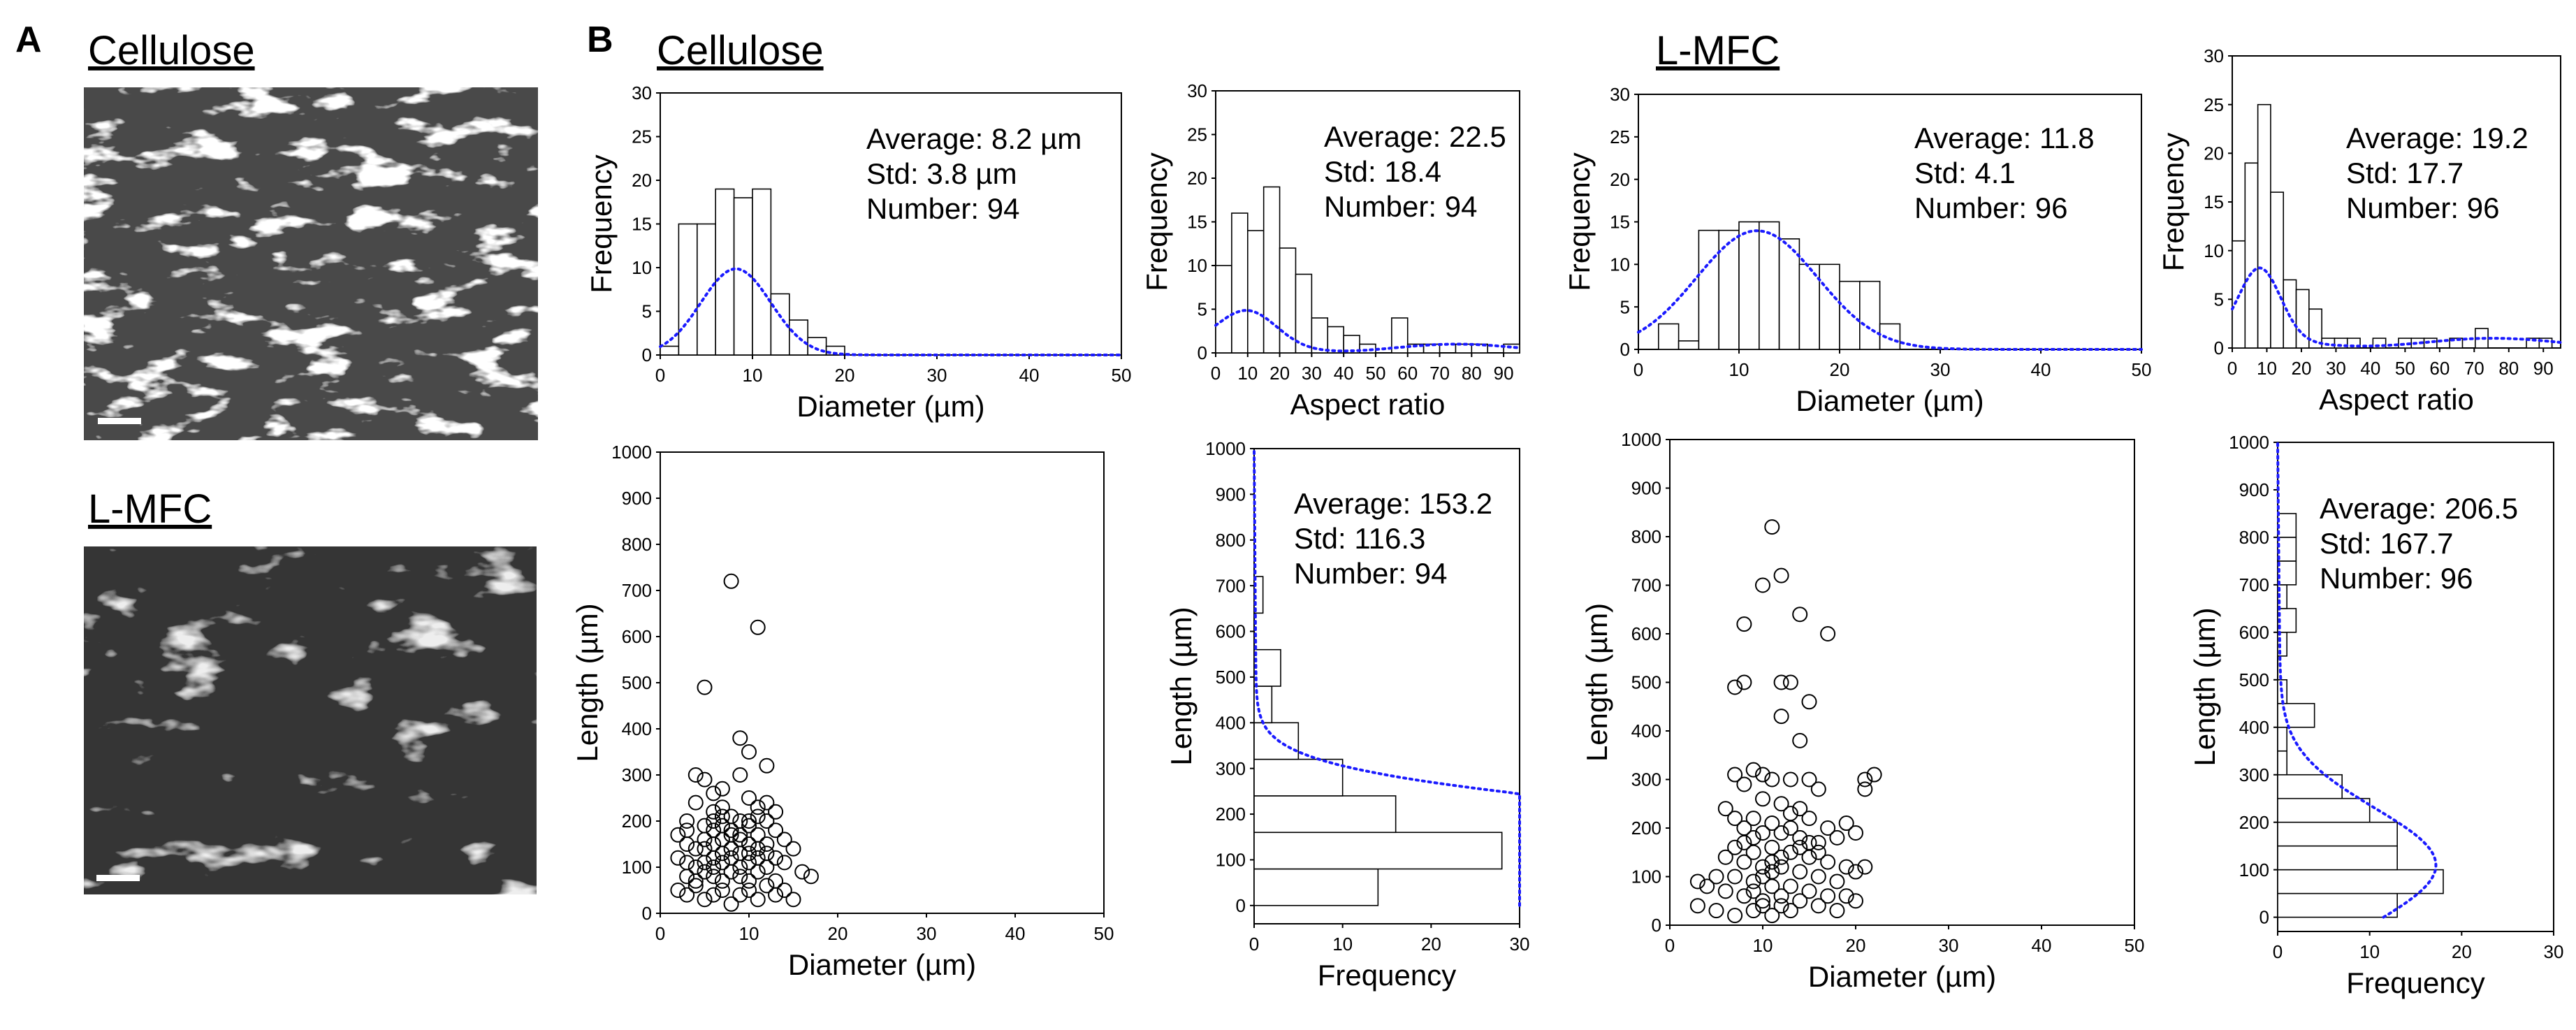  What do you see at coordinates (1231, 677) in the screenshot?
I see `y-tick-label: 500` at bounding box center [1231, 677].